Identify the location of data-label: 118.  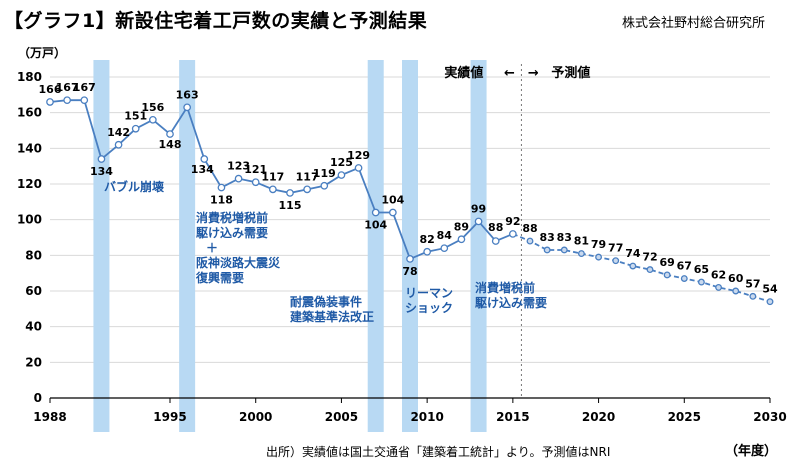
(221, 200).